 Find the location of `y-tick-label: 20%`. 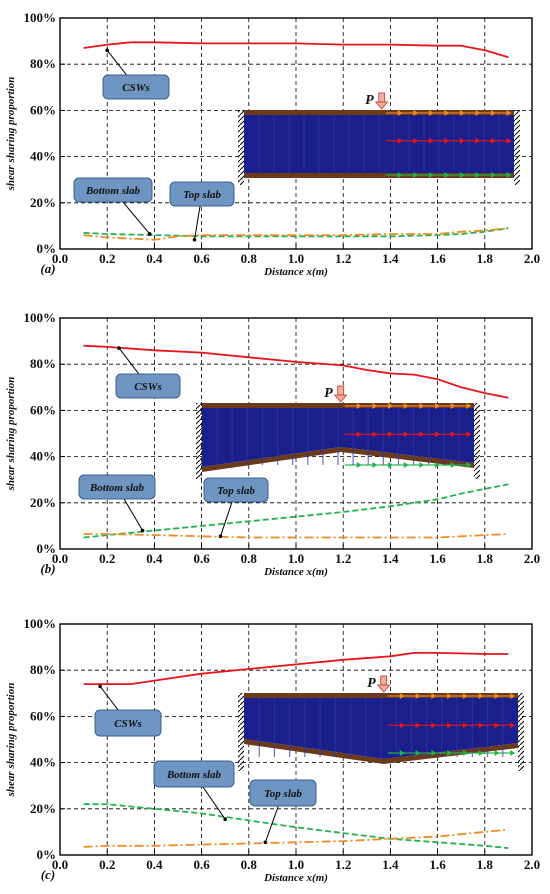

y-tick-label: 20% is located at coordinates (43, 808).